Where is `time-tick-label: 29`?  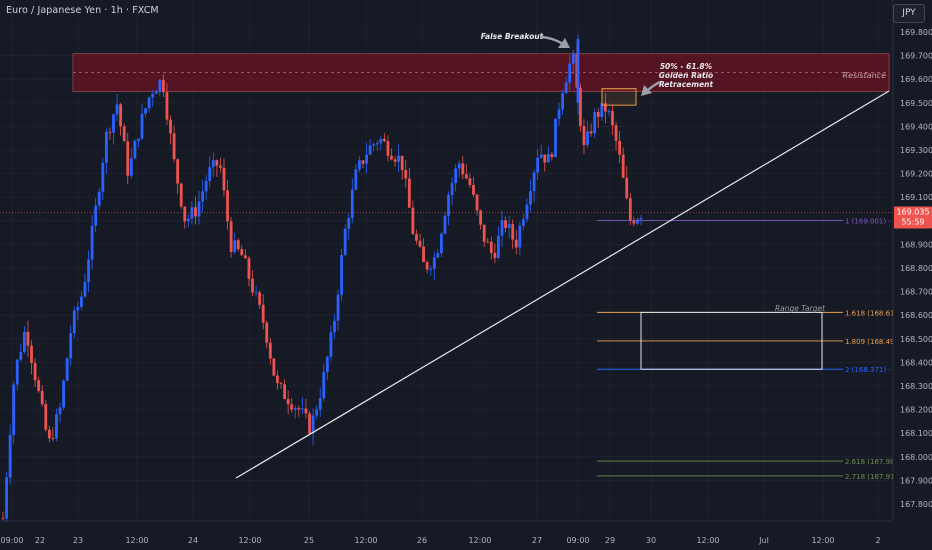
time-tick-label: 29 is located at coordinates (610, 540).